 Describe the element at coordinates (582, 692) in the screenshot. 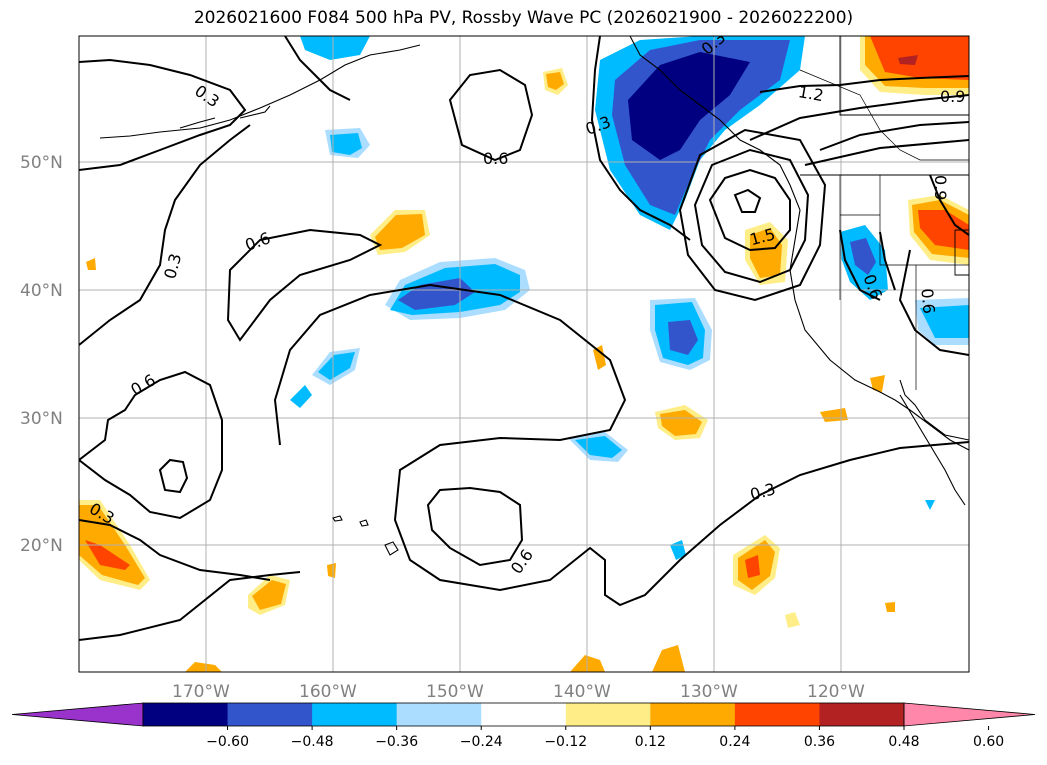

I see `lon-label: 140°W` at that location.